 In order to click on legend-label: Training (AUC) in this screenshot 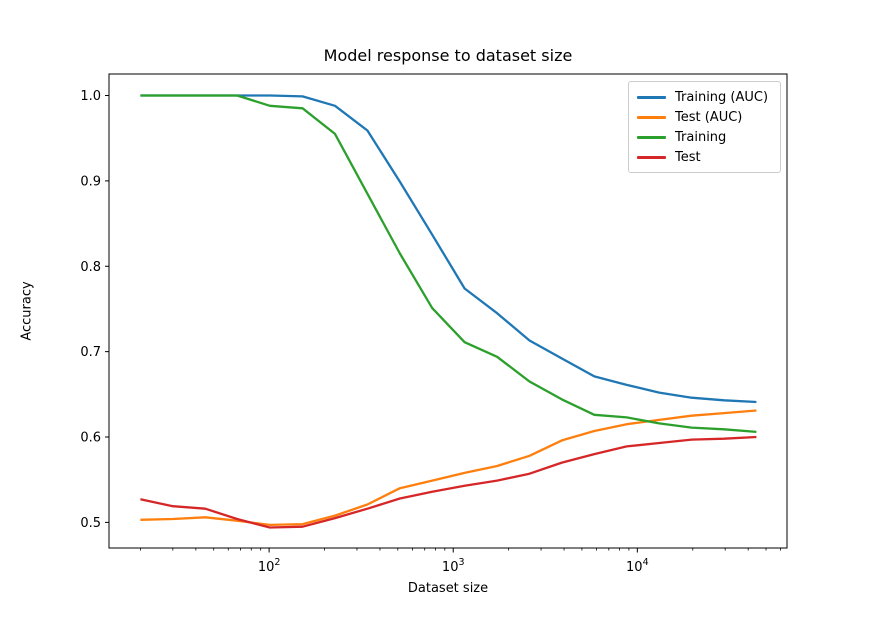, I will do `click(722, 97)`.